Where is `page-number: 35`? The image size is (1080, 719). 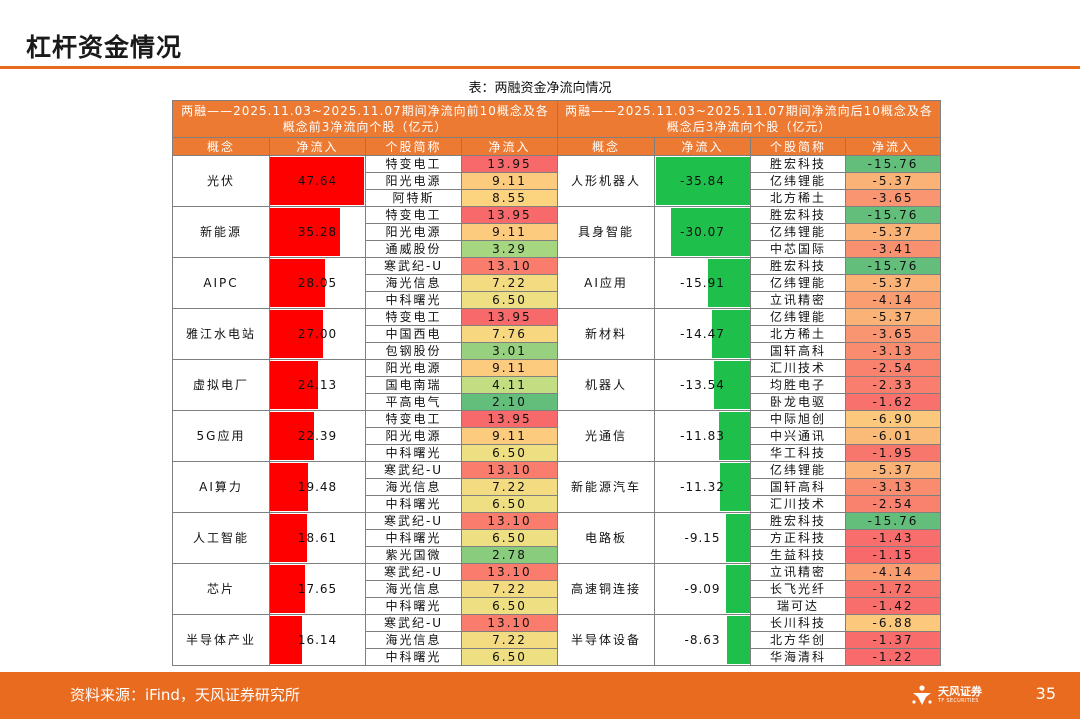
page-number: 35 is located at coordinates (1045, 693).